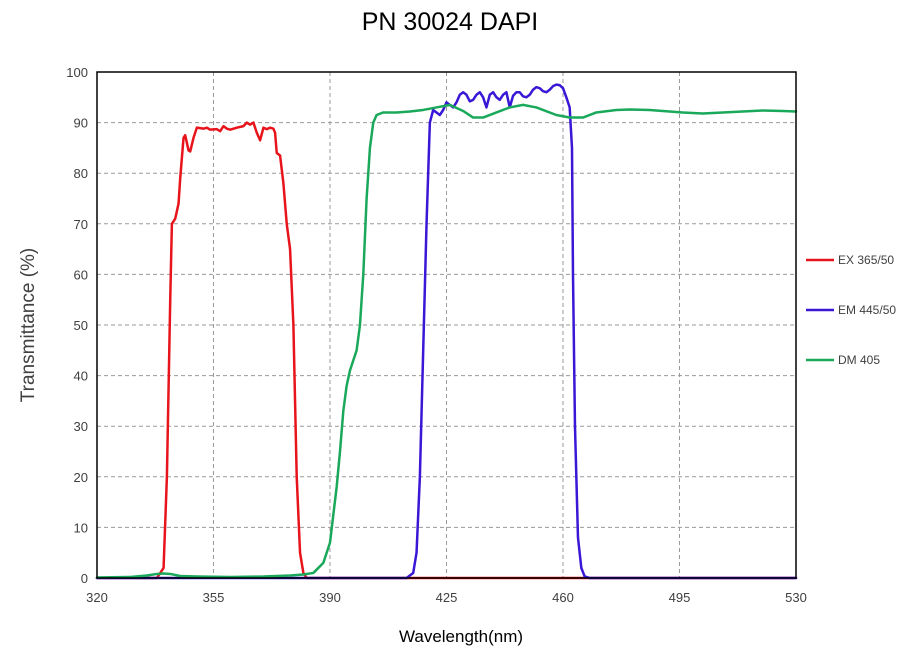  I want to click on y-tick-label: 0, so click(84, 578).